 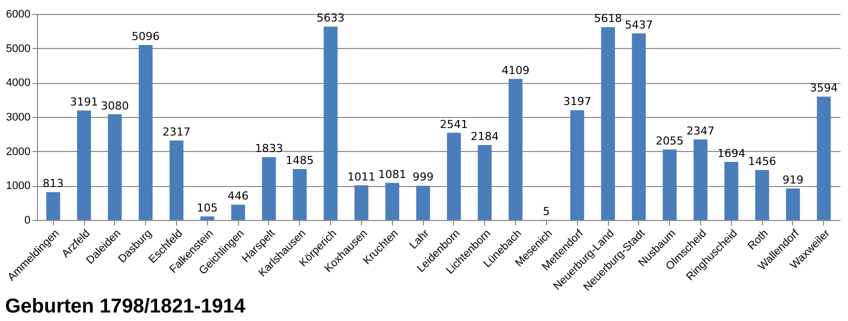 I want to click on data-label: 5633, so click(x=330, y=18).